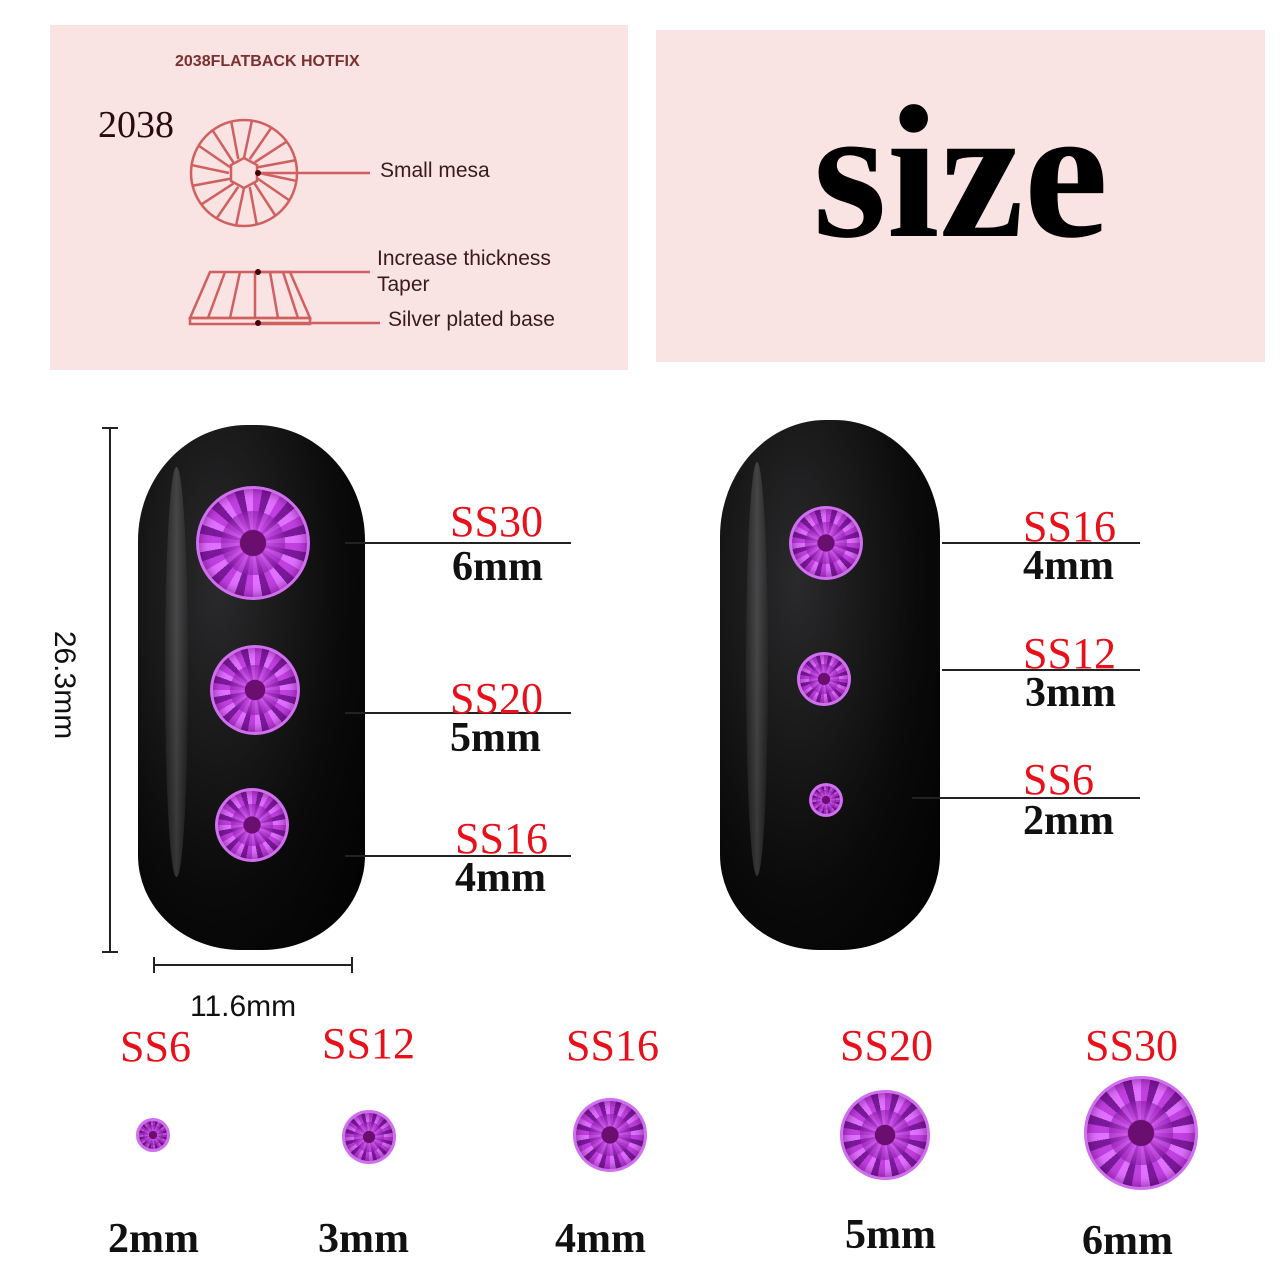  Describe the element at coordinates (1131, 1045) in the screenshot. I see `bottom-label-ss30: SS30` at that location.